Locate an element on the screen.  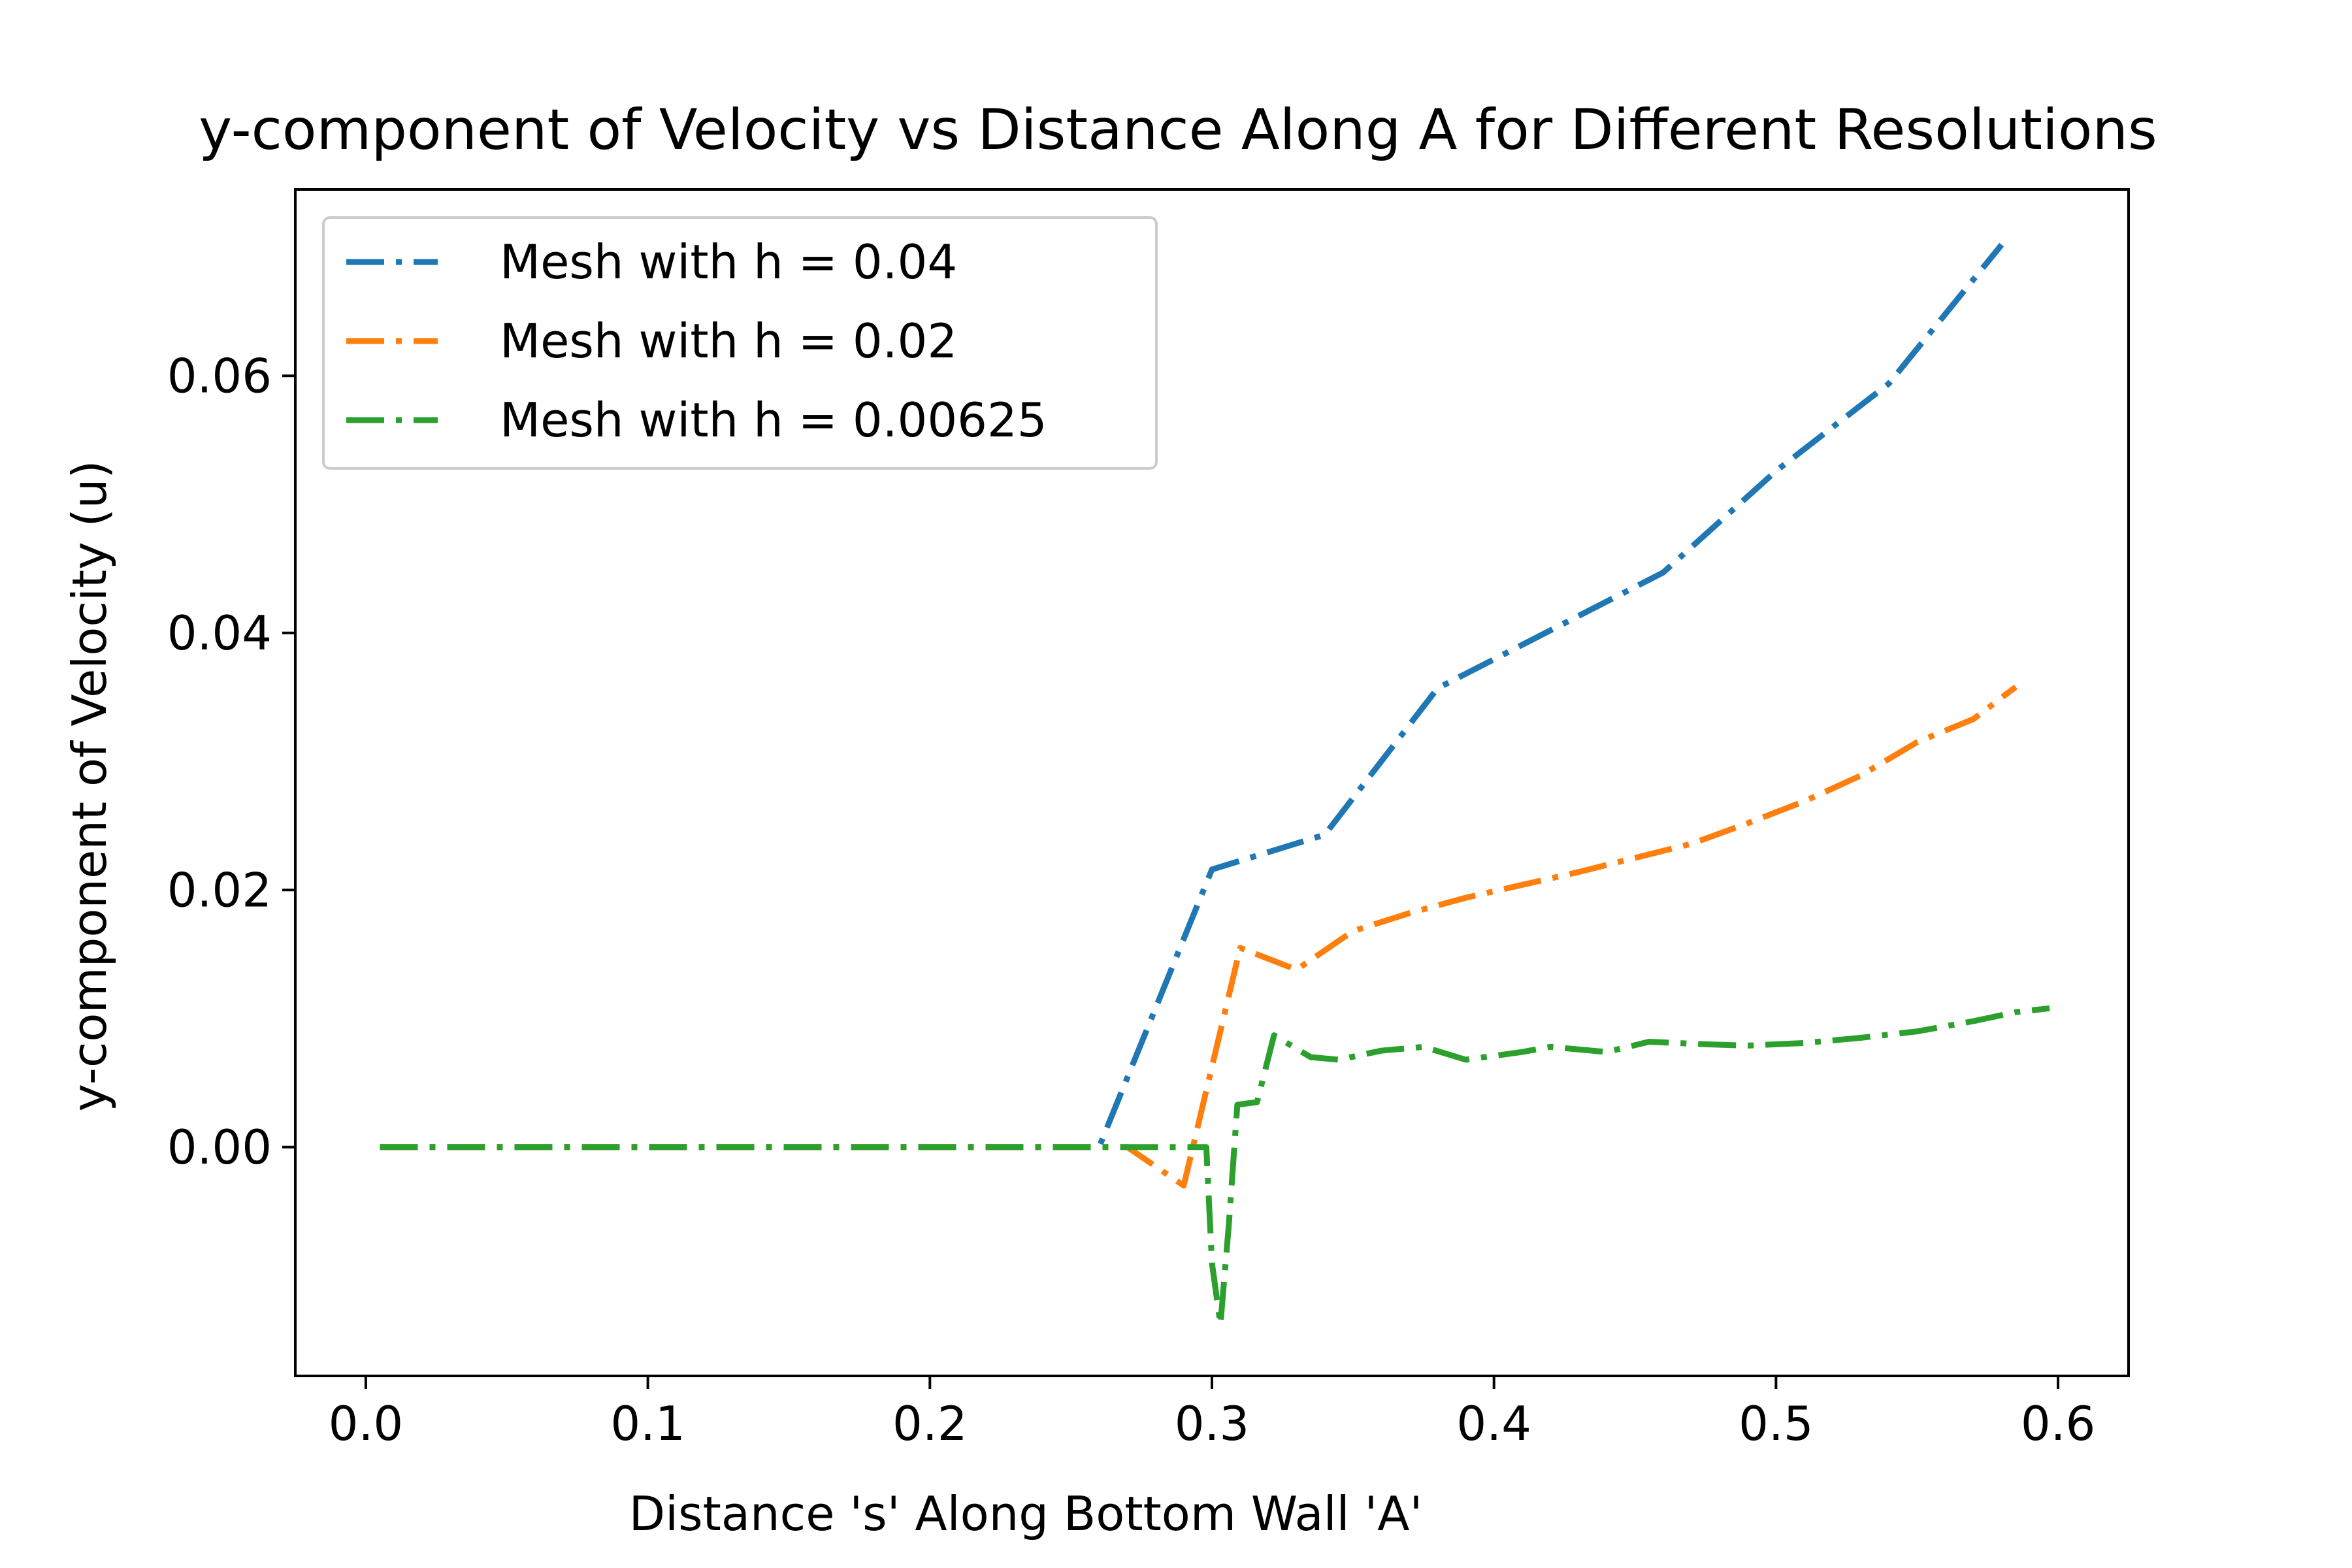
y-tick-label: 0.02 is located at coordinates (219, 889).